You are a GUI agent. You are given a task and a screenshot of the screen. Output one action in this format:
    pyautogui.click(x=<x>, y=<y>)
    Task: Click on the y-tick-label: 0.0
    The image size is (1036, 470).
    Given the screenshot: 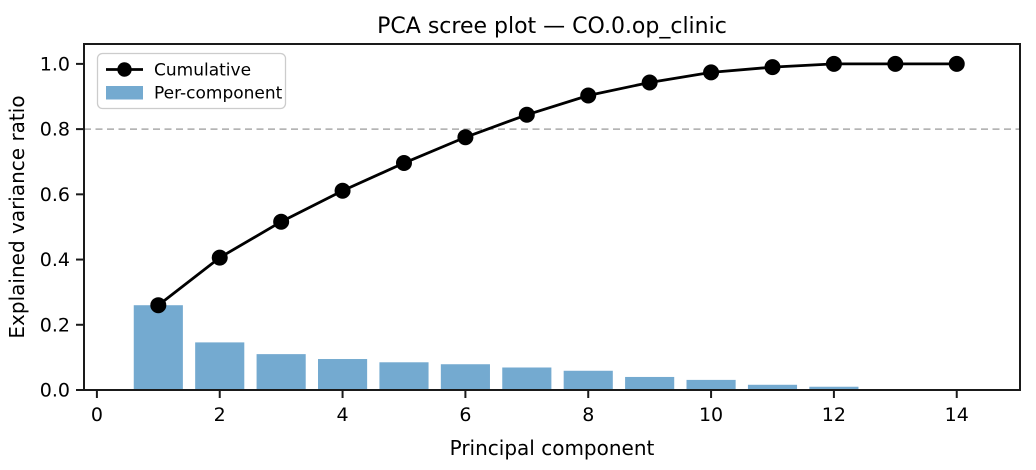 What is the action you would take?
    pyautogui.click(x=55, y=391)
    